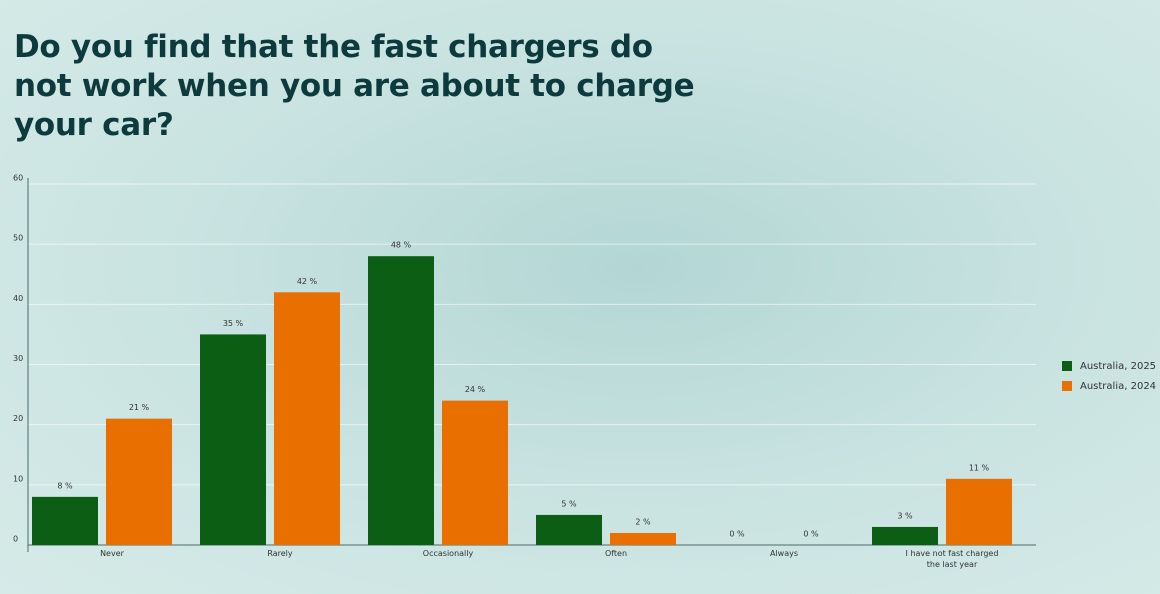 This screenshot has width=1160, height=594. Describe the element at coordinates (18, 418) in the screenshot. I see `y-tick-label: 20` at that location.